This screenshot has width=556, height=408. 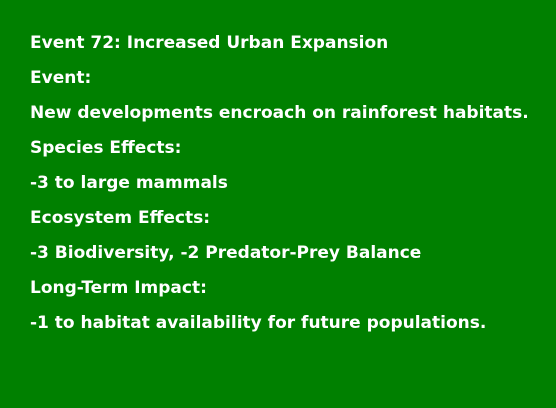 I want to click on event-title: Event 72: Increased Urban Expansion, so click(x=209, y=43).